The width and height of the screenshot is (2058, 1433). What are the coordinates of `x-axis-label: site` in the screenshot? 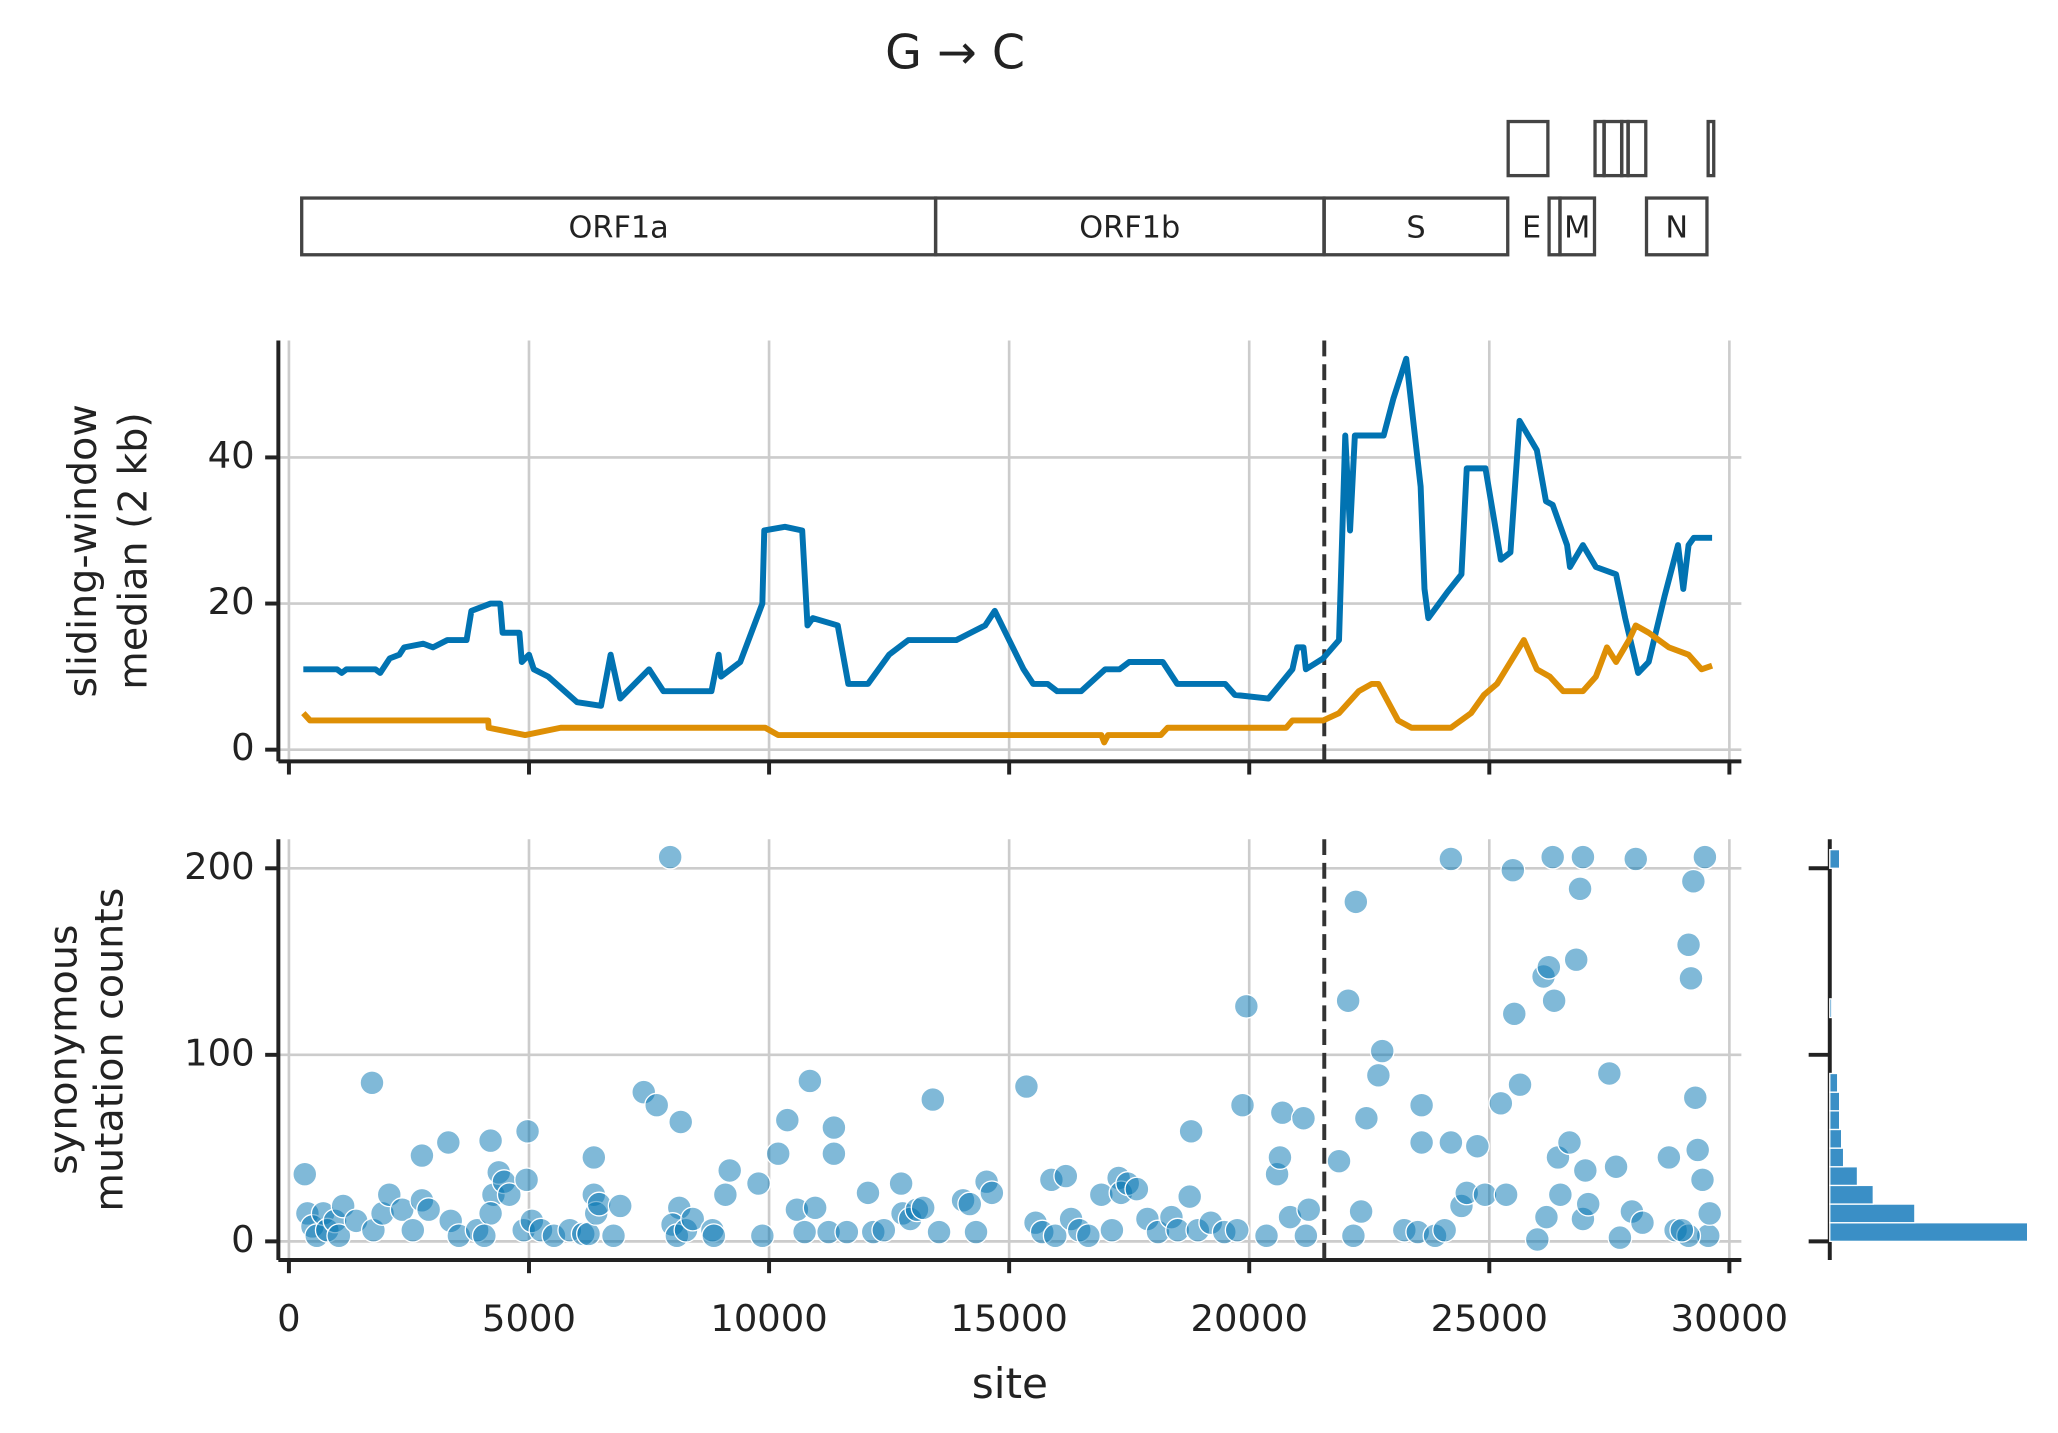 It's located at (1010, 1383).